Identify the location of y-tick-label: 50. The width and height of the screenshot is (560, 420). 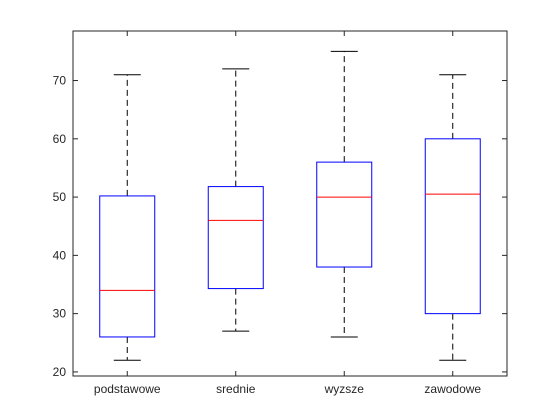
(60, 197).